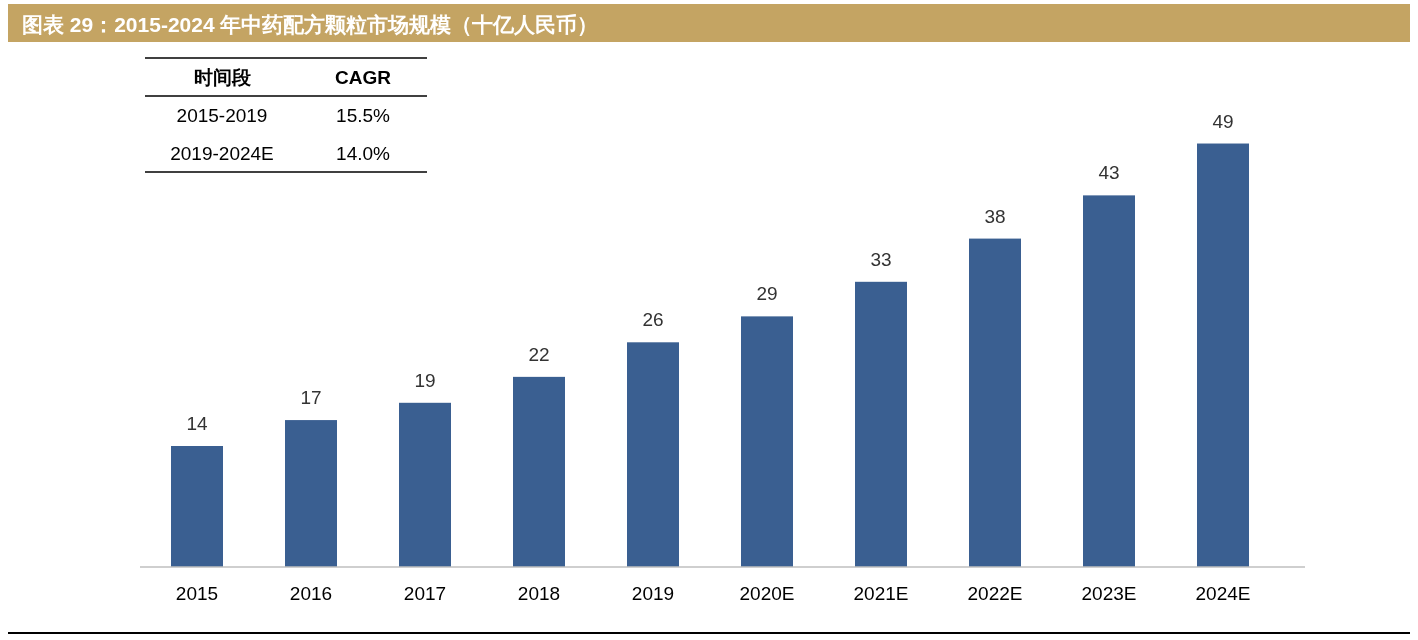  I want to click on x-tick-label: 2018, so click(539, 593).